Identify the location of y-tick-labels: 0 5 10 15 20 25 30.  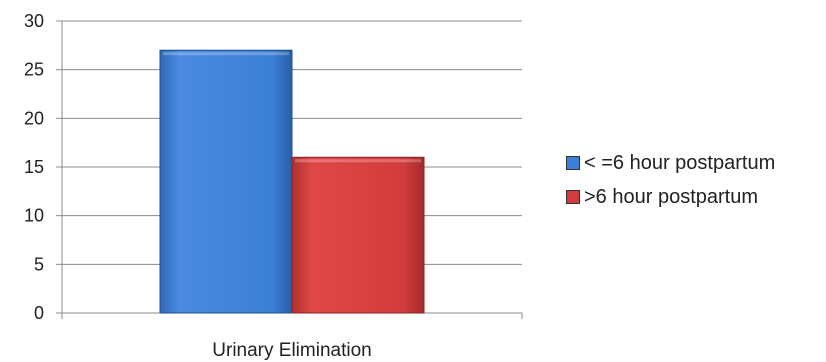
(34, 167).